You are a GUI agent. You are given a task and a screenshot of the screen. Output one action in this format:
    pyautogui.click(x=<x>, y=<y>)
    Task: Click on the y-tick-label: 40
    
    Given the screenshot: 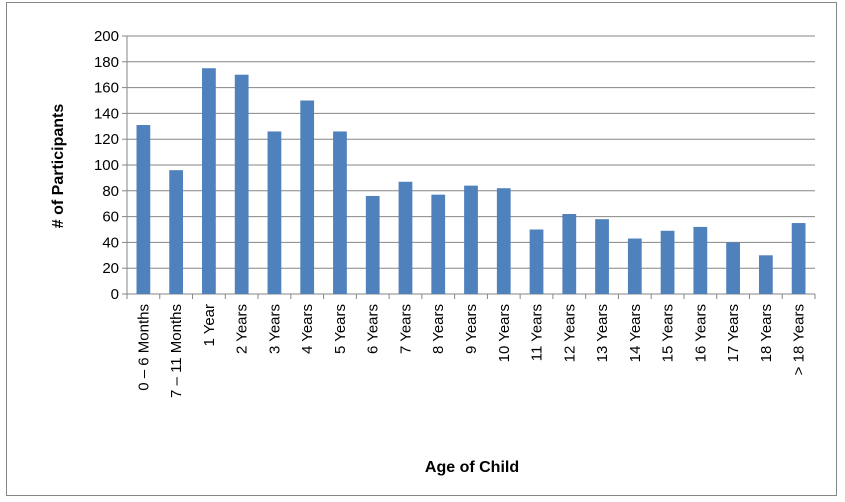 What is the action you would take?
    pyautogui.click(x=110, y=242)
    